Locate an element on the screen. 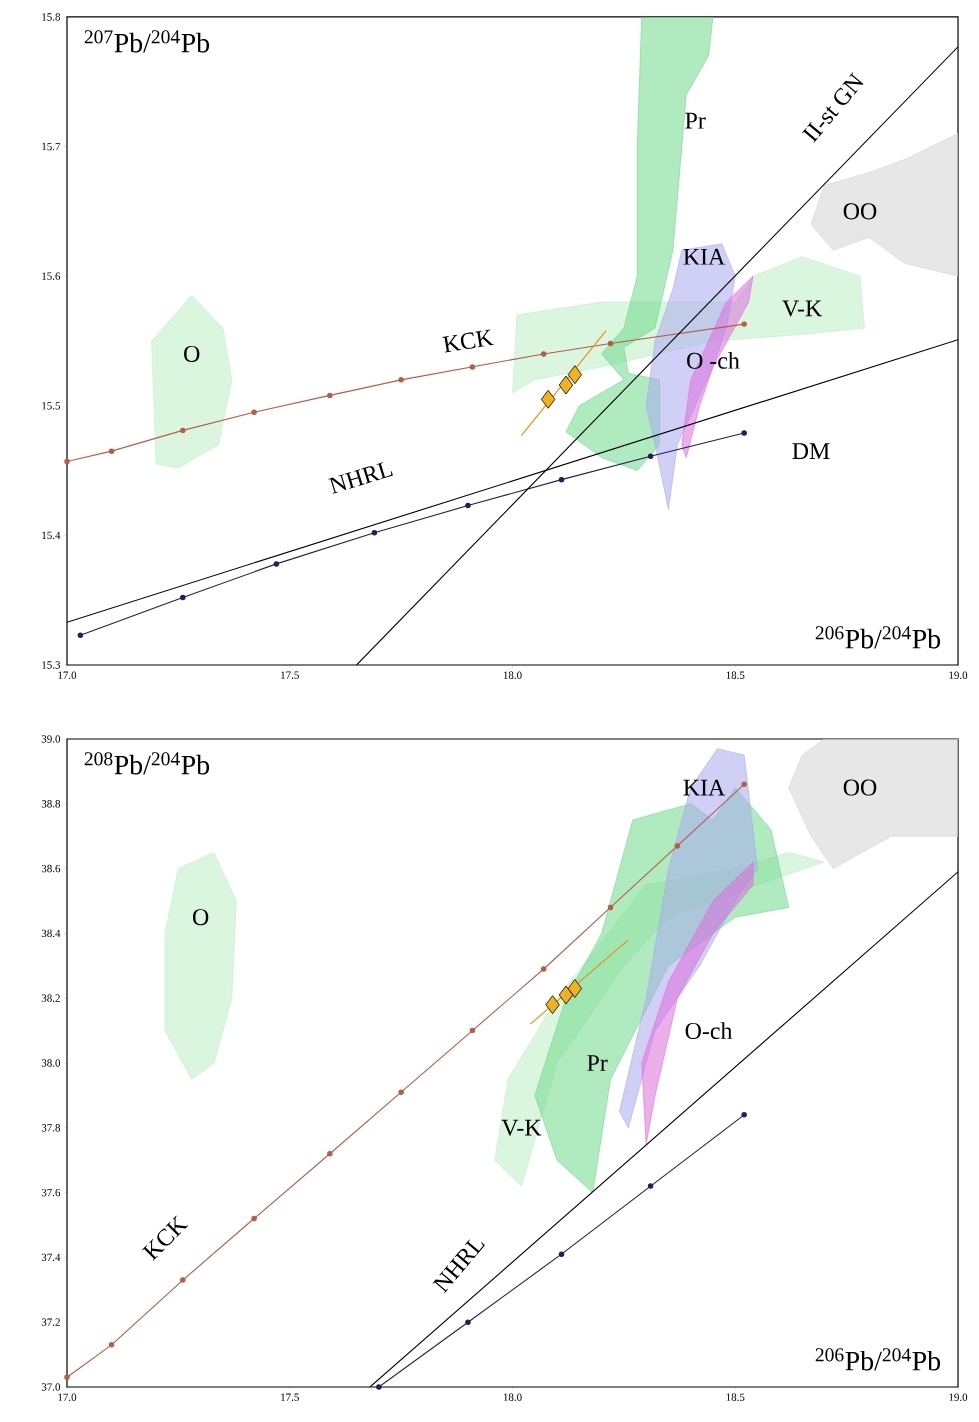 The width and height of the screenshot is (979, 1422). y-tick-label: 15.5 is located at coordinates (51, 406).